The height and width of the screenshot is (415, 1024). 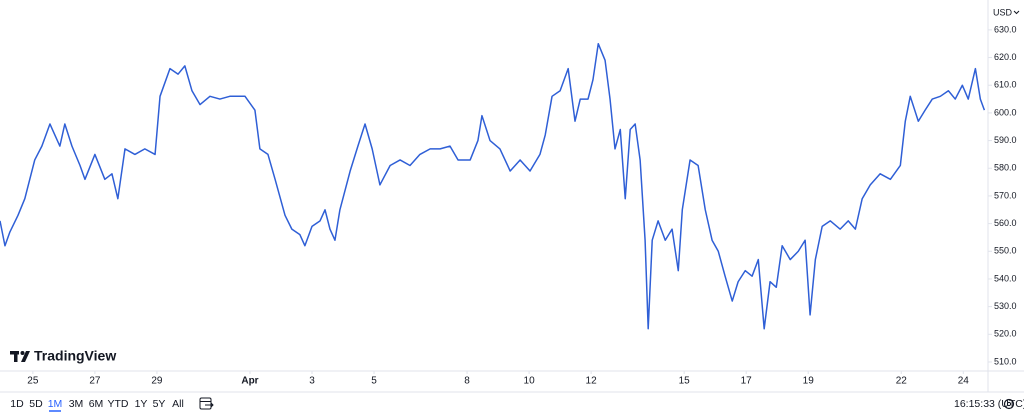 I want to click on y-tick-label: 530.0, so click(x=1005, y=306).